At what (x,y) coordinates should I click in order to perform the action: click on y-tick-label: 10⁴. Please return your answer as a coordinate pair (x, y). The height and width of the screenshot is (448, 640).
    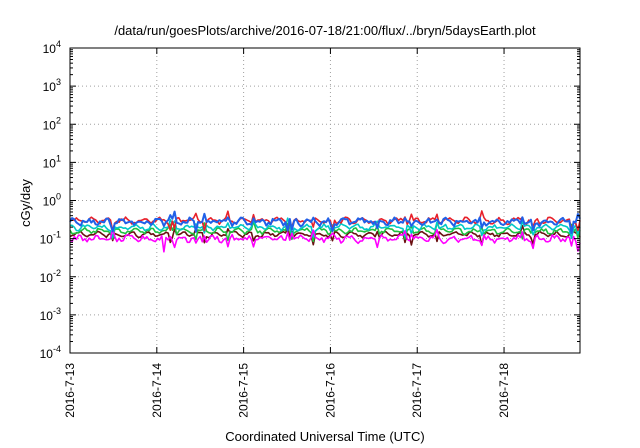
    Looking at the image, I should click on (52, 47).